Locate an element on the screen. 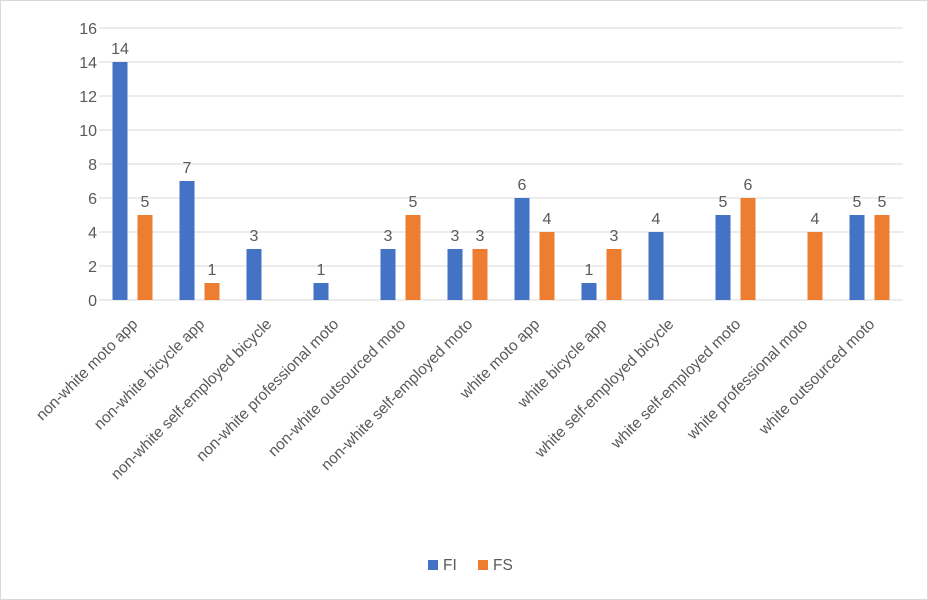 Image resolution: width=928 pixels, height=600 pixels. data-label-fs: 6 is located at coordinates (748, 185).